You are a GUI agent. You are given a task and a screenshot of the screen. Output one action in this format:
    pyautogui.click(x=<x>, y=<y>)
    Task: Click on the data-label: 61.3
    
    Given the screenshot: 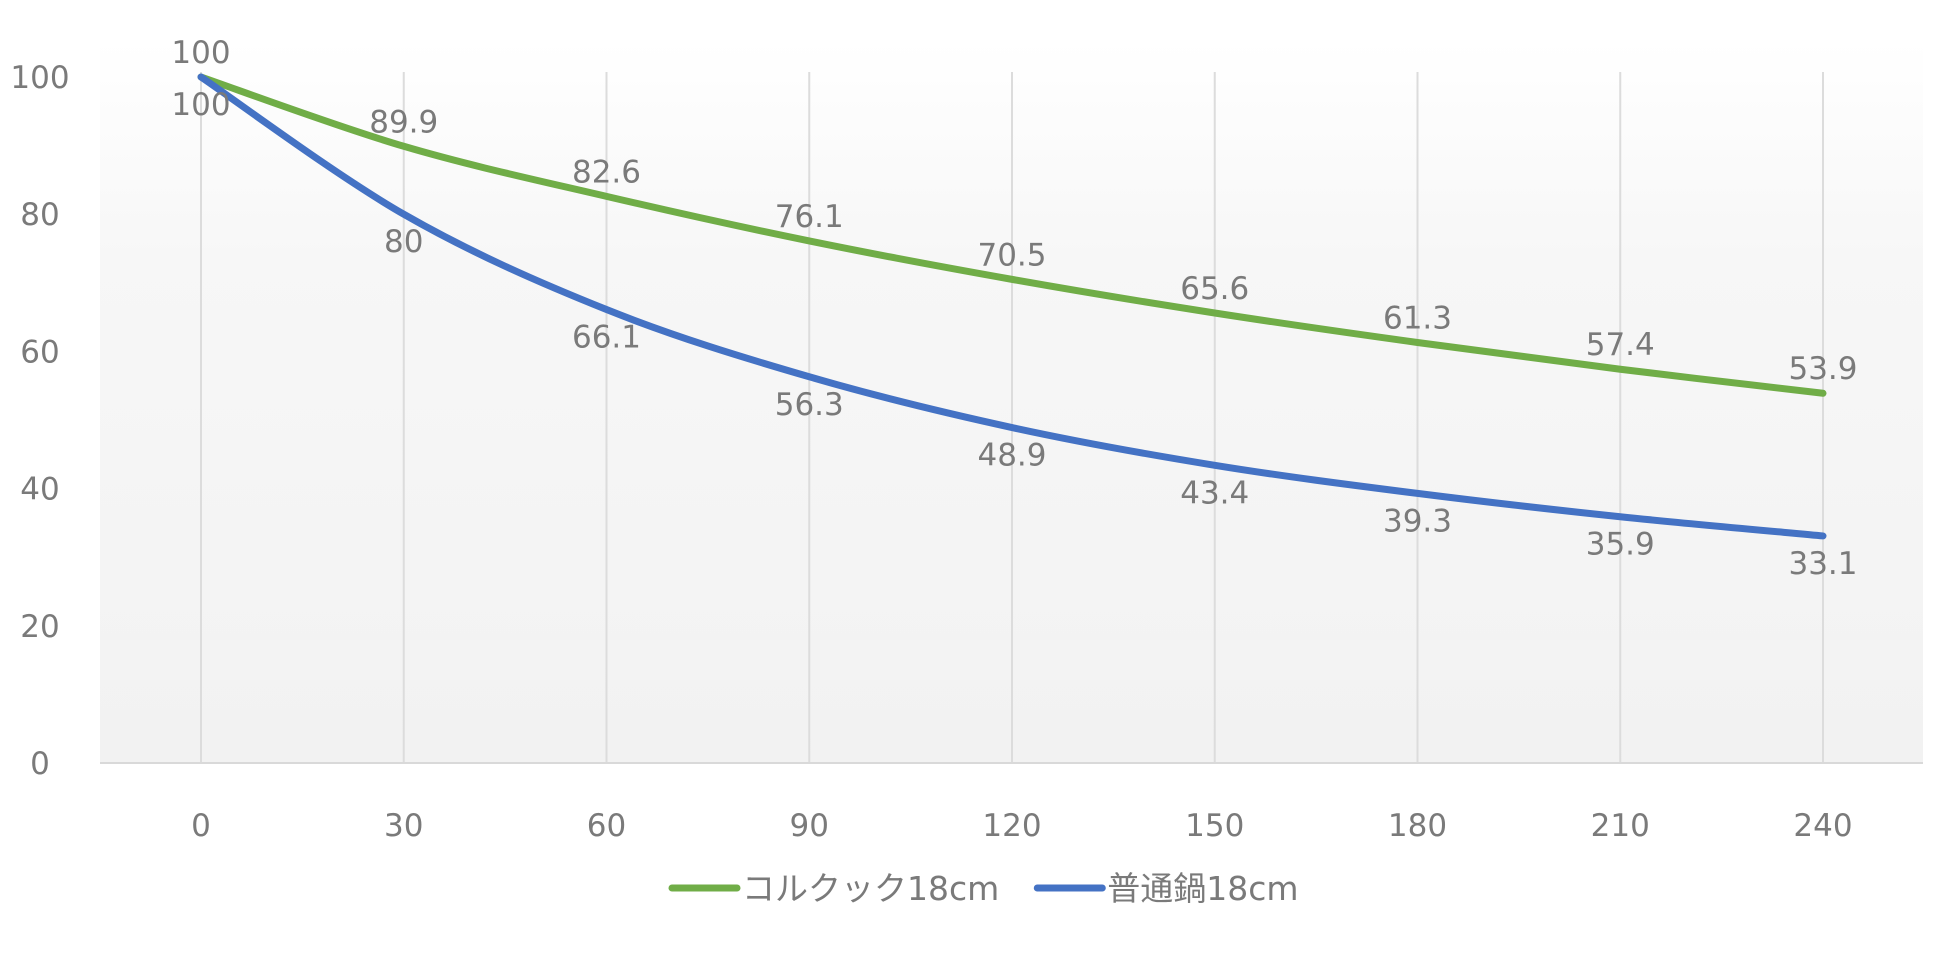 What is the action you would take?
    pyautogui.click(x=1417, y=318)
    